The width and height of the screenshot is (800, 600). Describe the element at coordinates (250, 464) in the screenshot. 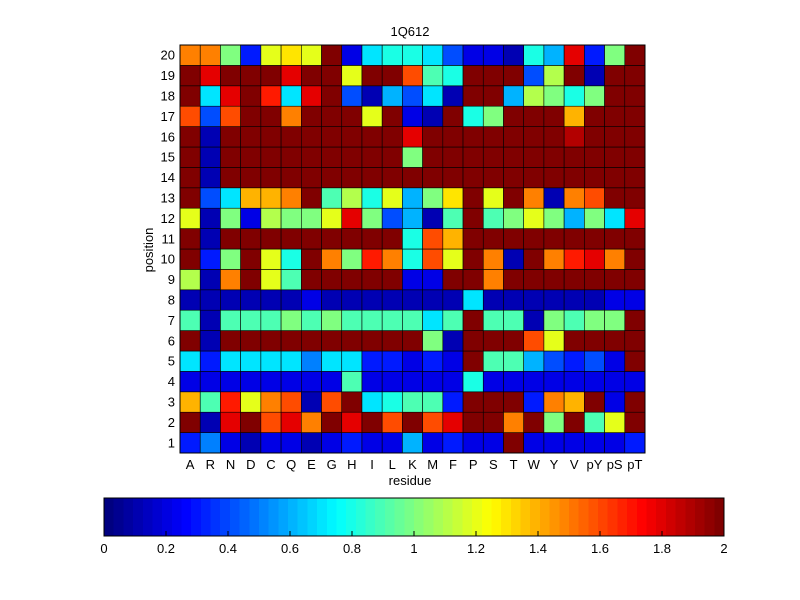

I see `x-tick-label: D` at that location.